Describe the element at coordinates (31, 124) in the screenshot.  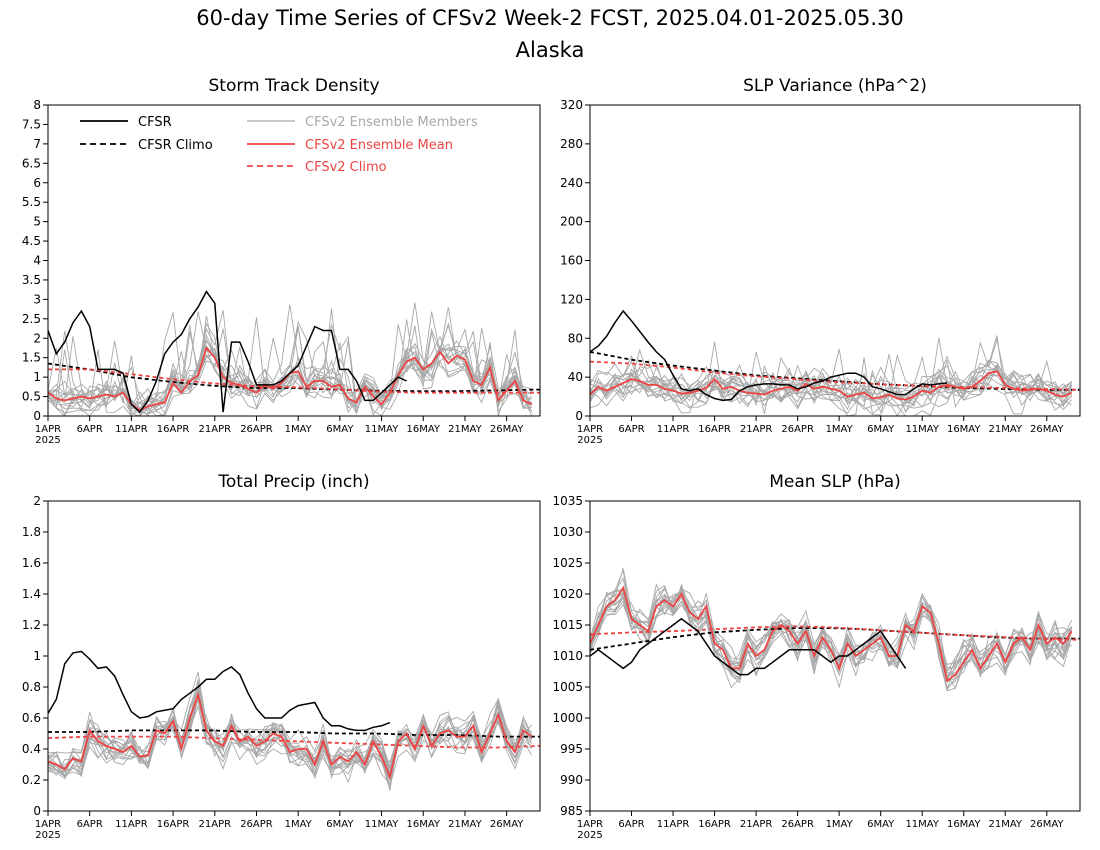
I see `y-tick-label: 7.5` at that location.